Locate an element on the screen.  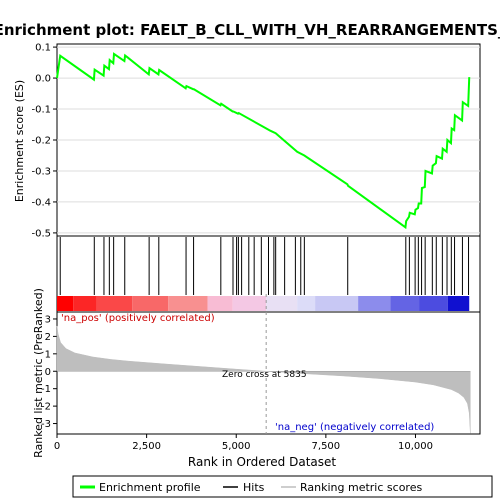
x-tick-label: 7,500 is located at coordinates (326, 446).